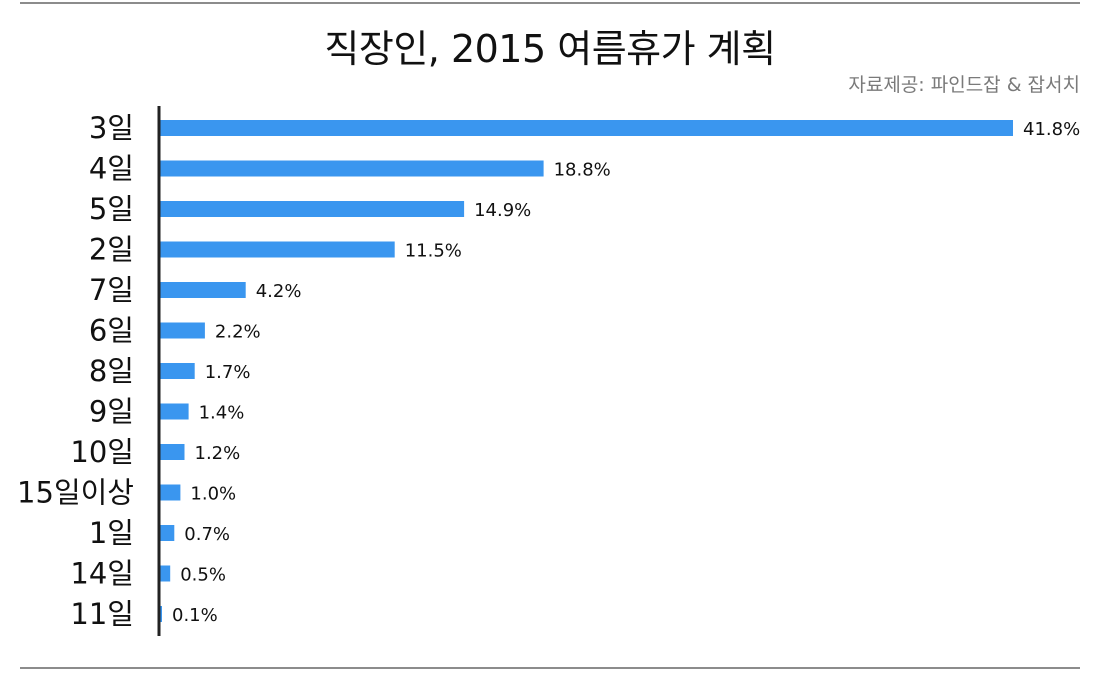  Describe the element at coordinates (111, 412) in the screenshot. I see `category-label-row-7: 9일` at that location.